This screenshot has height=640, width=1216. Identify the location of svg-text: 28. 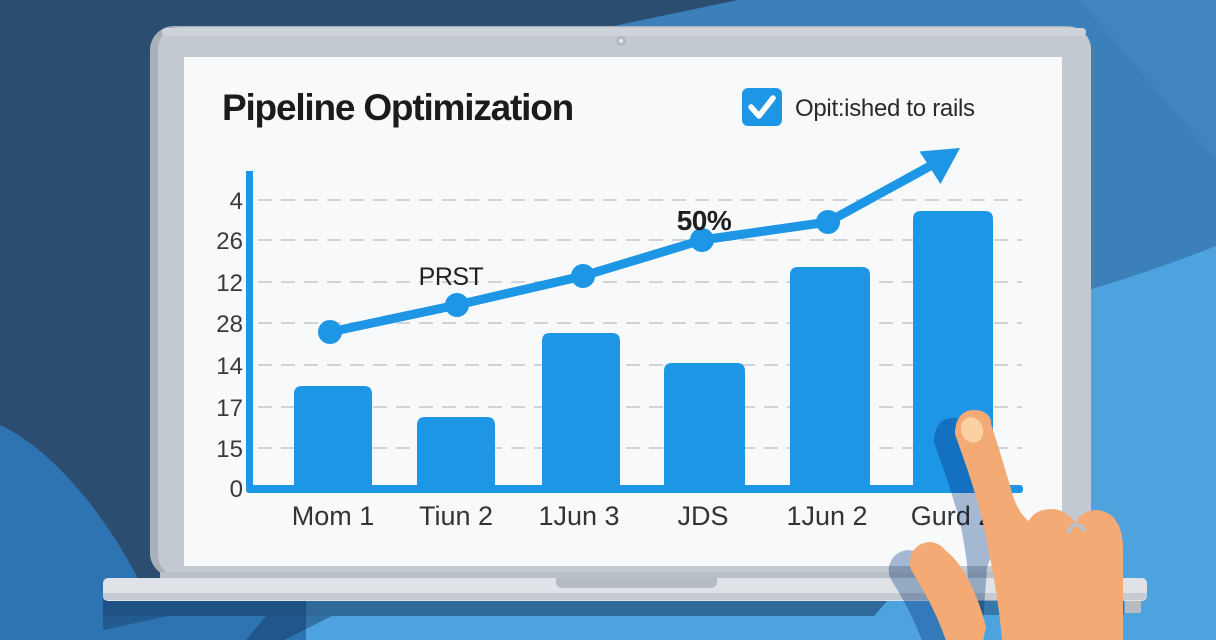
(229, 324).